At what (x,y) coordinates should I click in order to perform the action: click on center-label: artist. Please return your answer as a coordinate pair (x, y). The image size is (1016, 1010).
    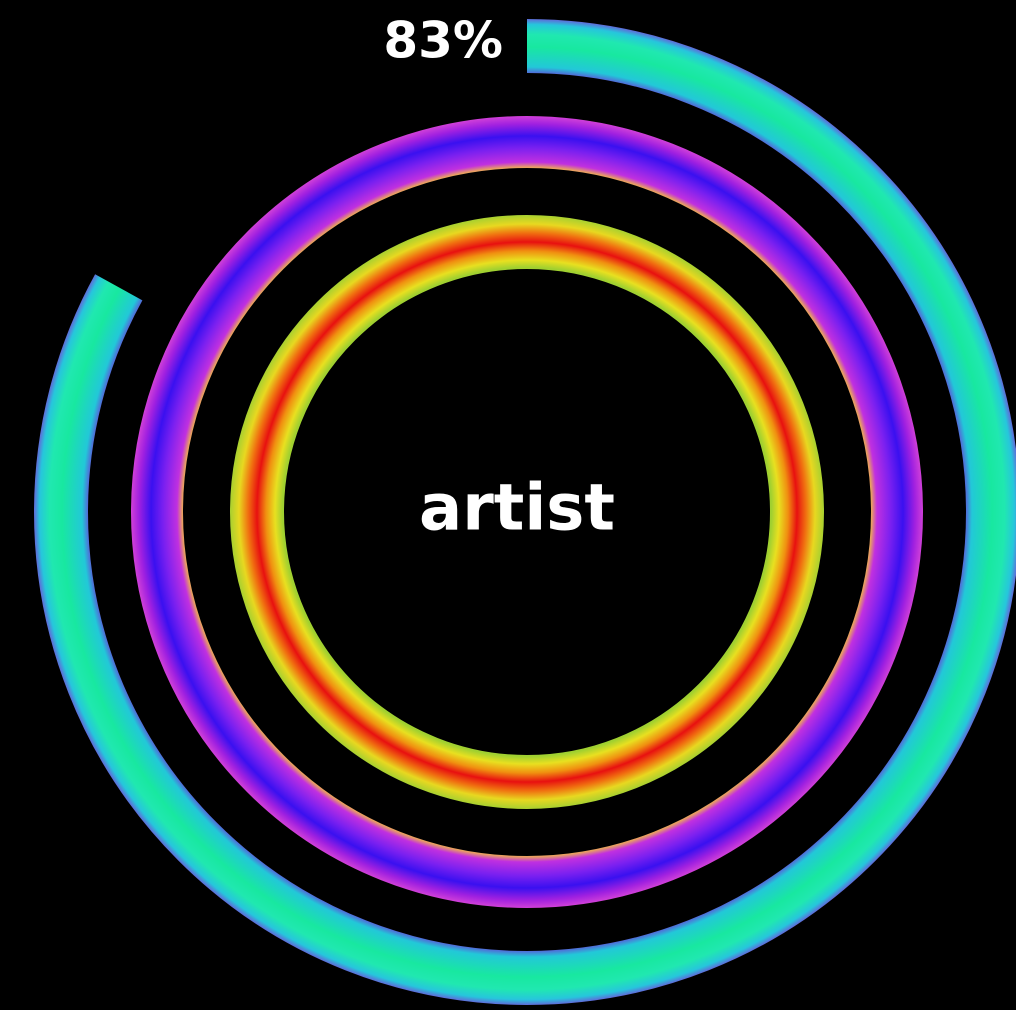
    Looking at the image, I should click on (517, 509).